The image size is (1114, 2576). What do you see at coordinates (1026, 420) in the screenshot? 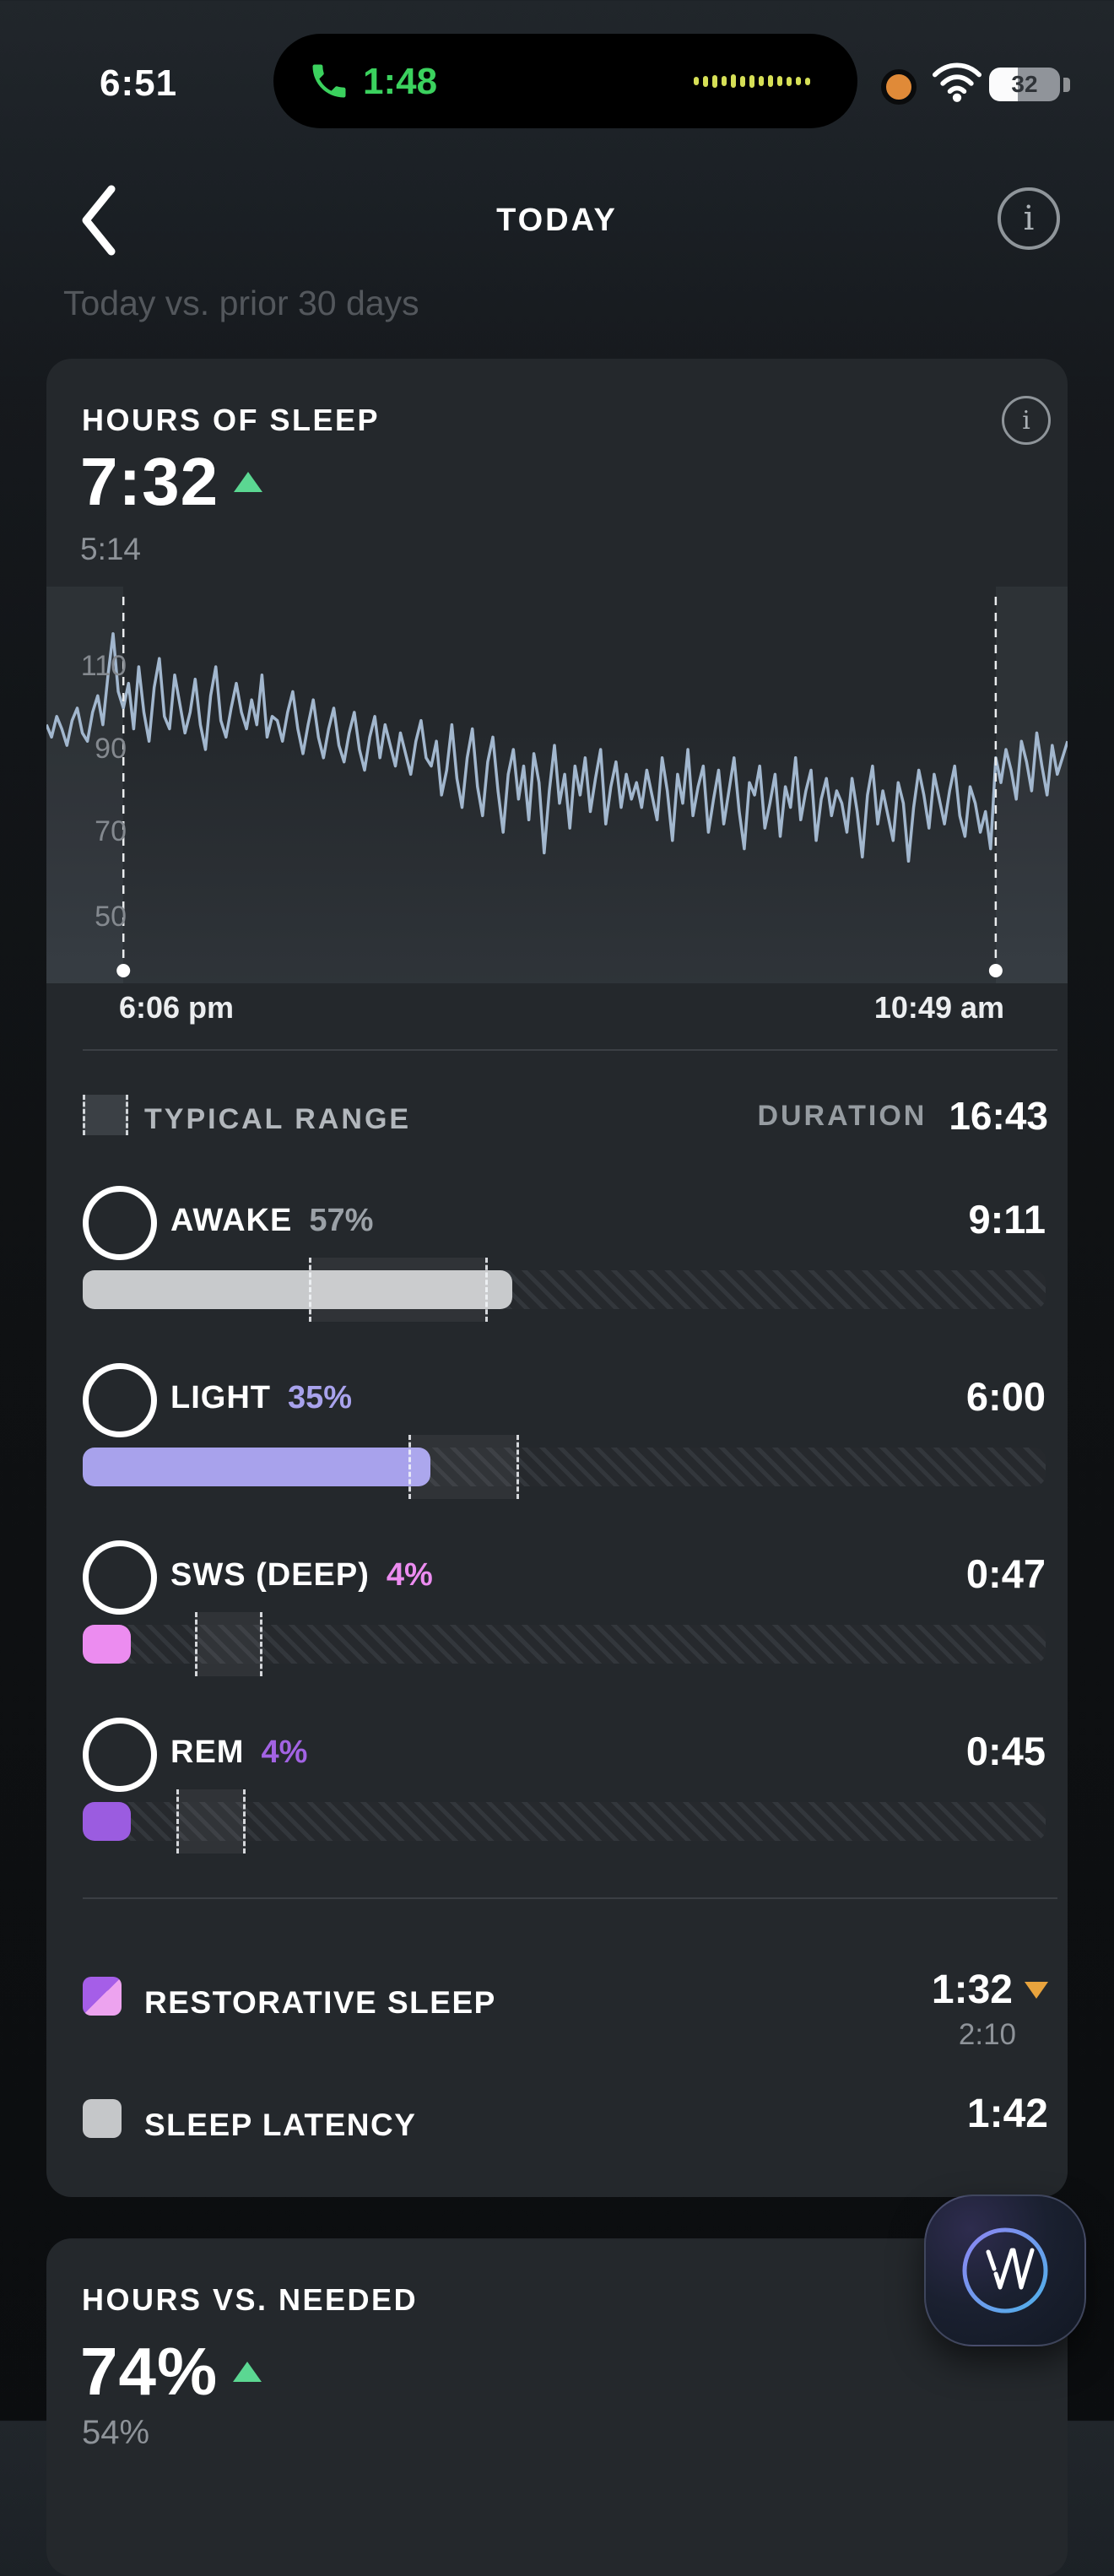
I see `sleep-info-button: i` at bounding box center [1026, 420].